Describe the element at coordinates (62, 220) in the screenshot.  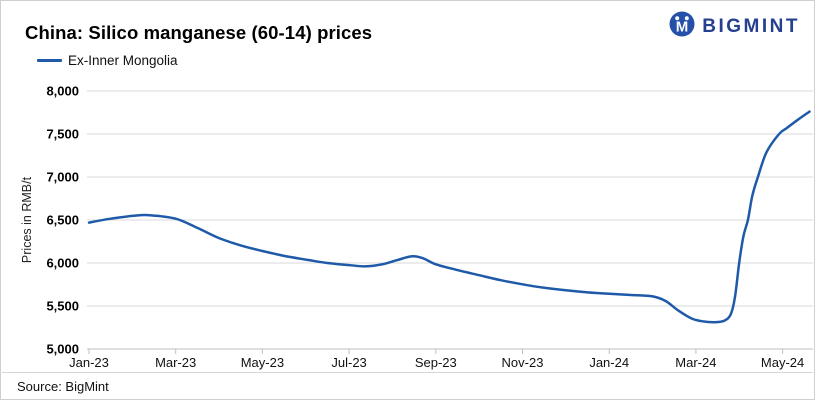
I see `y-tick-label: 6,500` at that location.